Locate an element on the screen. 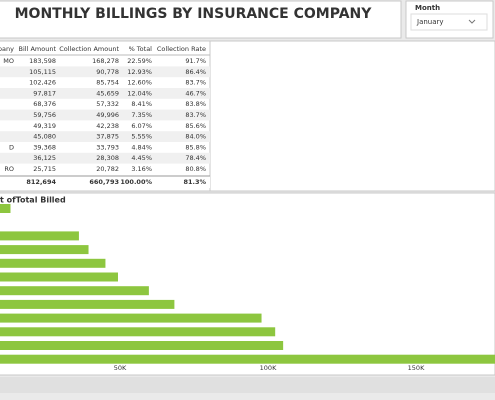 The height and width of the screenshot is (400, 495). total-cell: 660,793 is located at coordinates (104, 182).